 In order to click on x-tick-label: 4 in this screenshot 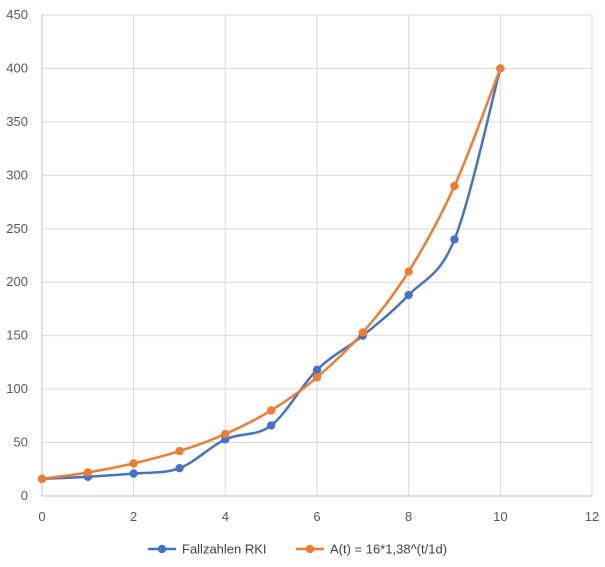, I will do `click(225, 516)`.